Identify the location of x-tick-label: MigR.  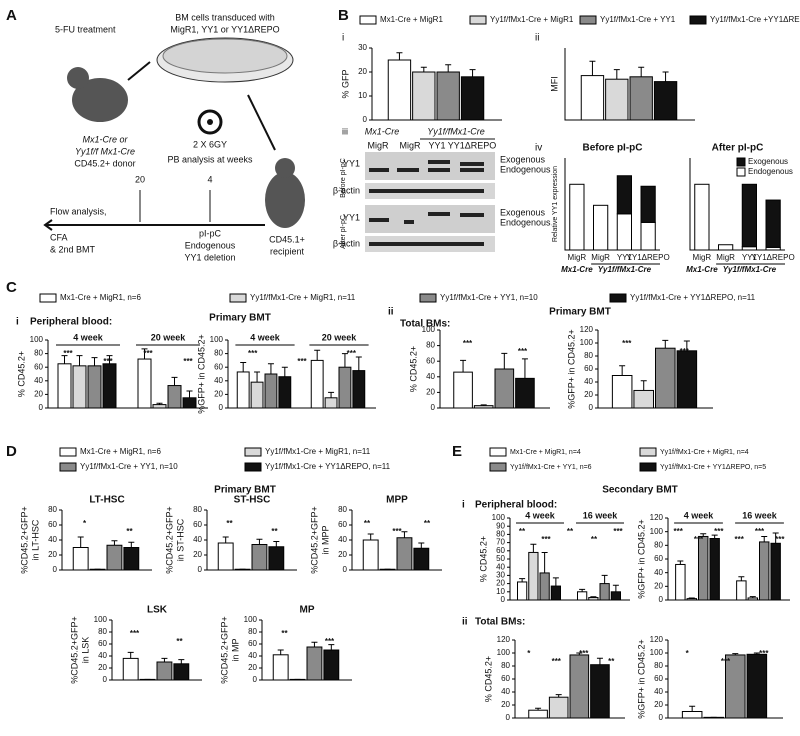
(577, 257).